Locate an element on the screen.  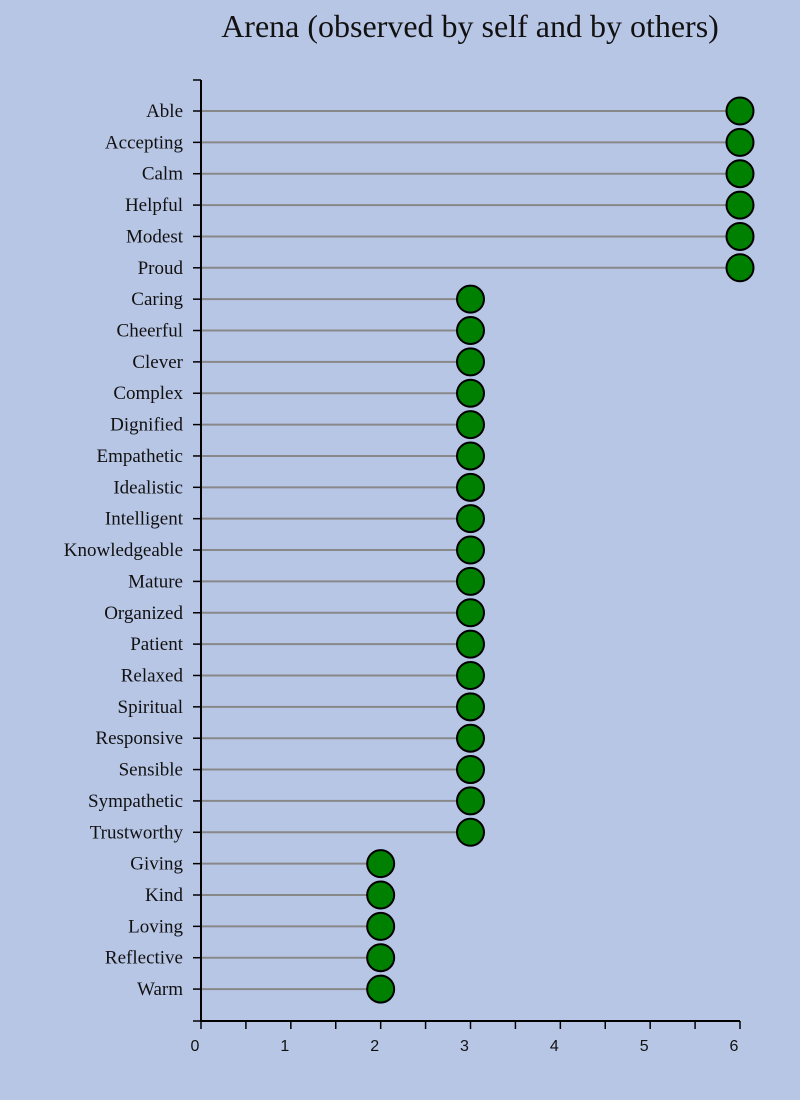
y-tick-label: Proud is located at coordinates (161, 268).